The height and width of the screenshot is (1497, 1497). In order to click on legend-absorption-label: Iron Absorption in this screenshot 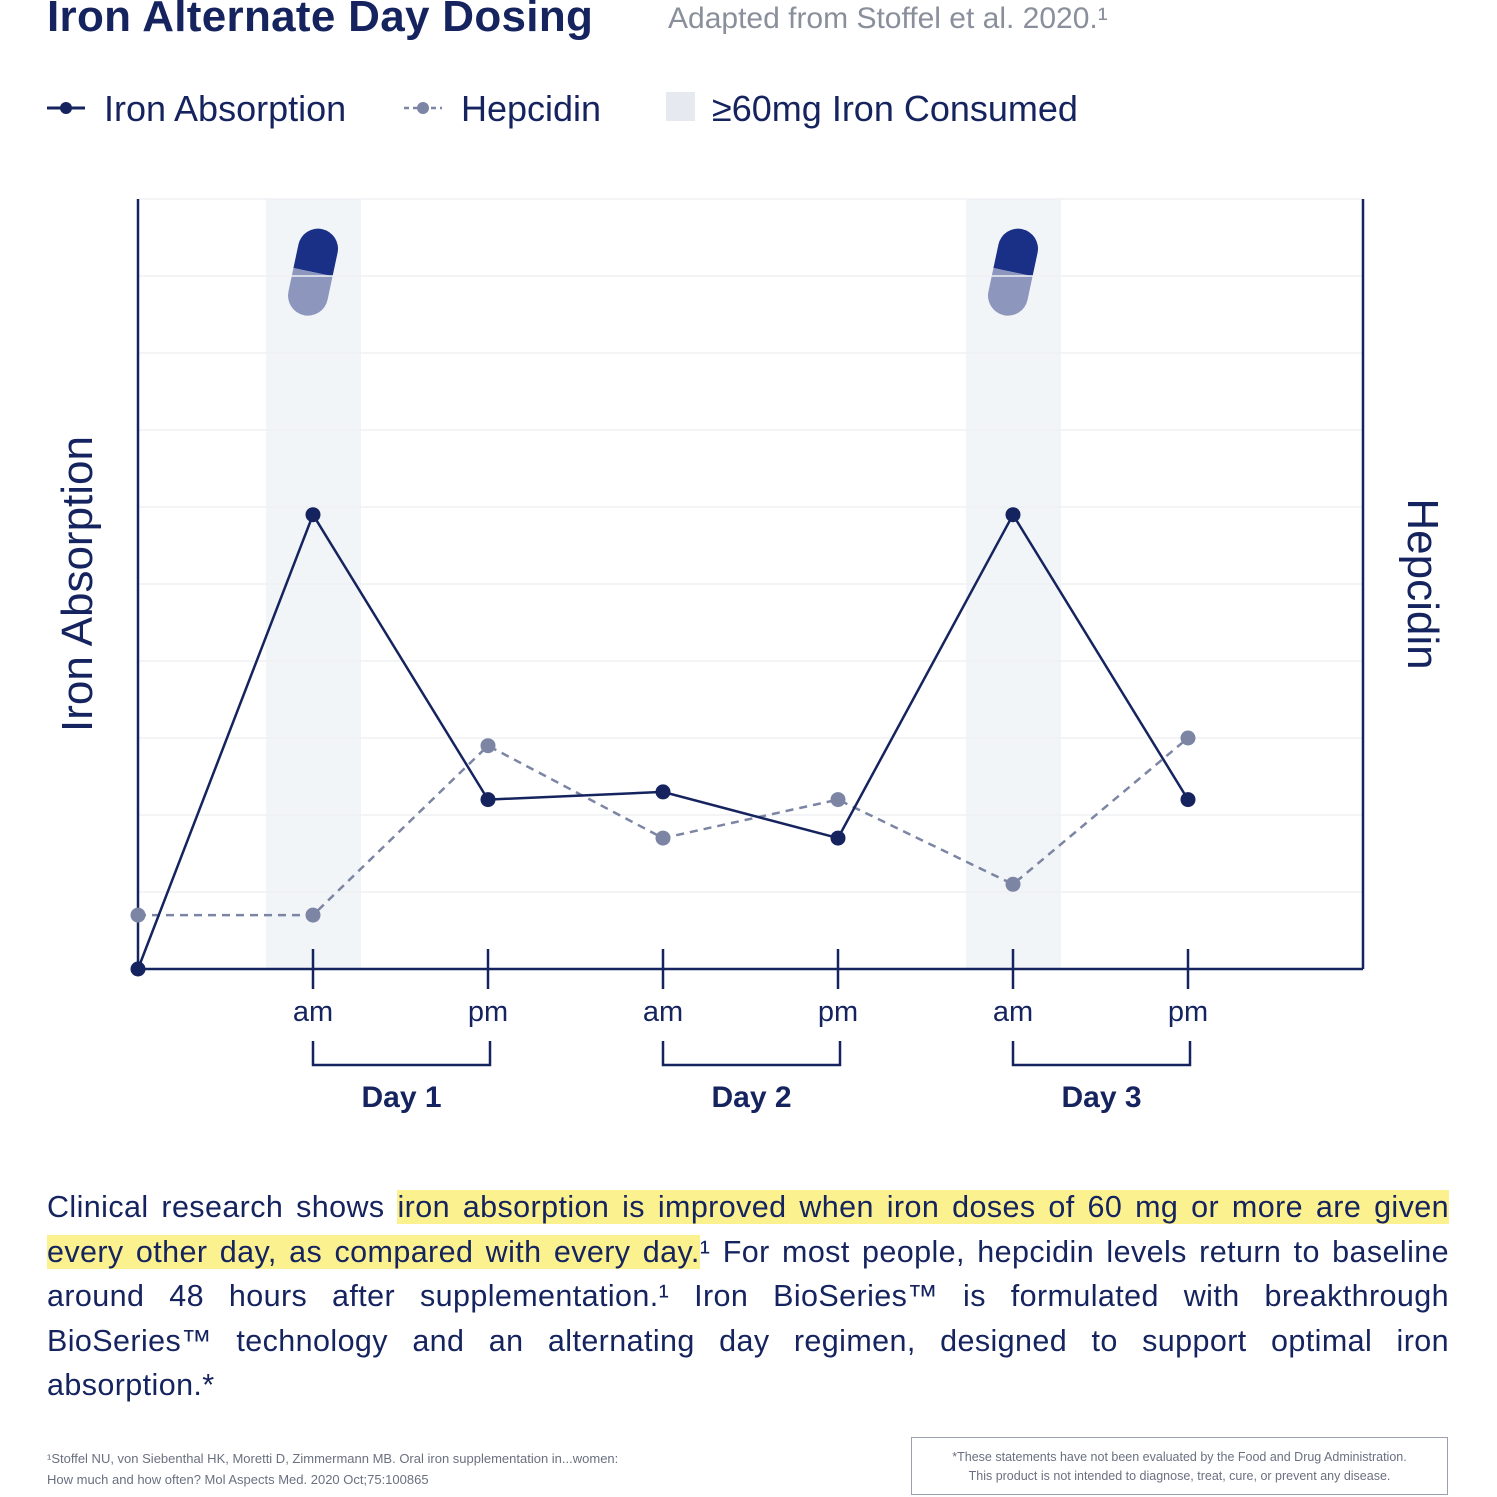, I will do `click(225, 108)`.